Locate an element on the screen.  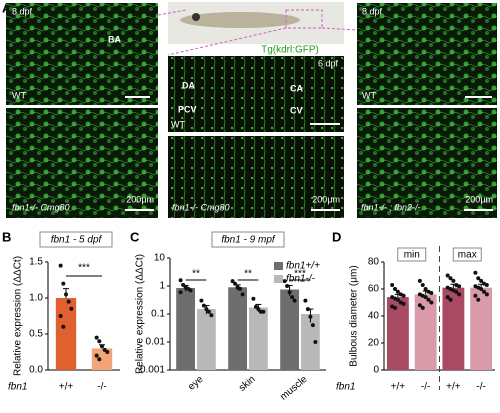
chart-title: fbn1 - 9 mpf is located at coordinates (248, 240).